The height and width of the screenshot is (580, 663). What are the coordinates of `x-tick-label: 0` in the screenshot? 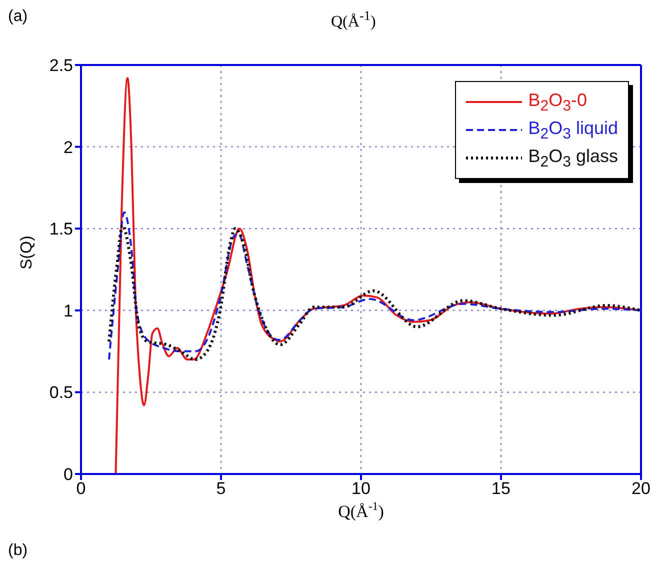 It's located at (81, 488).